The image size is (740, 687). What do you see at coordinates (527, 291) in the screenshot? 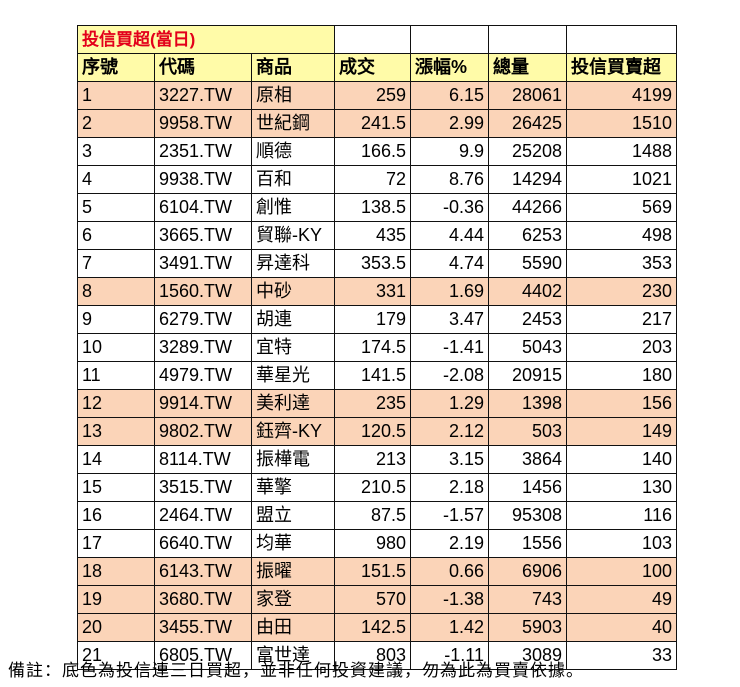
I see `cell-volume: 4402` at bounding box center [527, 291].